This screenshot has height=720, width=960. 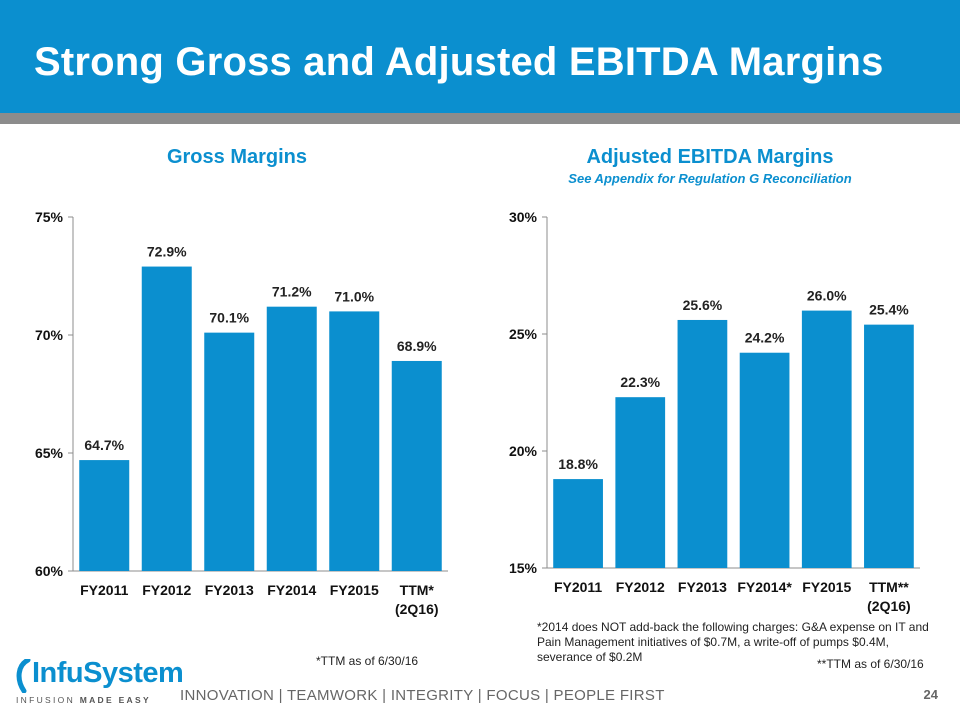 I want to click on chart-1-category-label: FY2013, so click(x=702, y=587).